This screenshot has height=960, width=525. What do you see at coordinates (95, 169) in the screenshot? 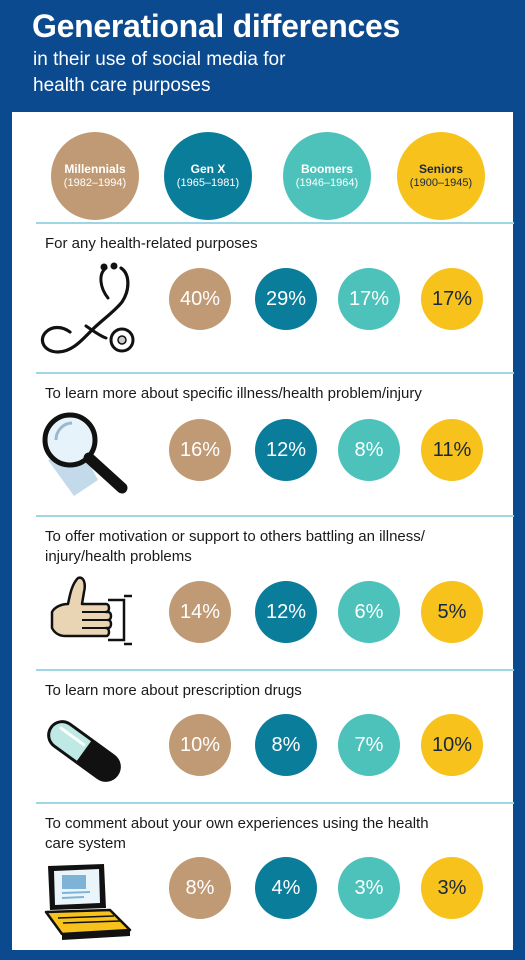
I see `legend-name: Millennials` at bounding box center [95, 169].